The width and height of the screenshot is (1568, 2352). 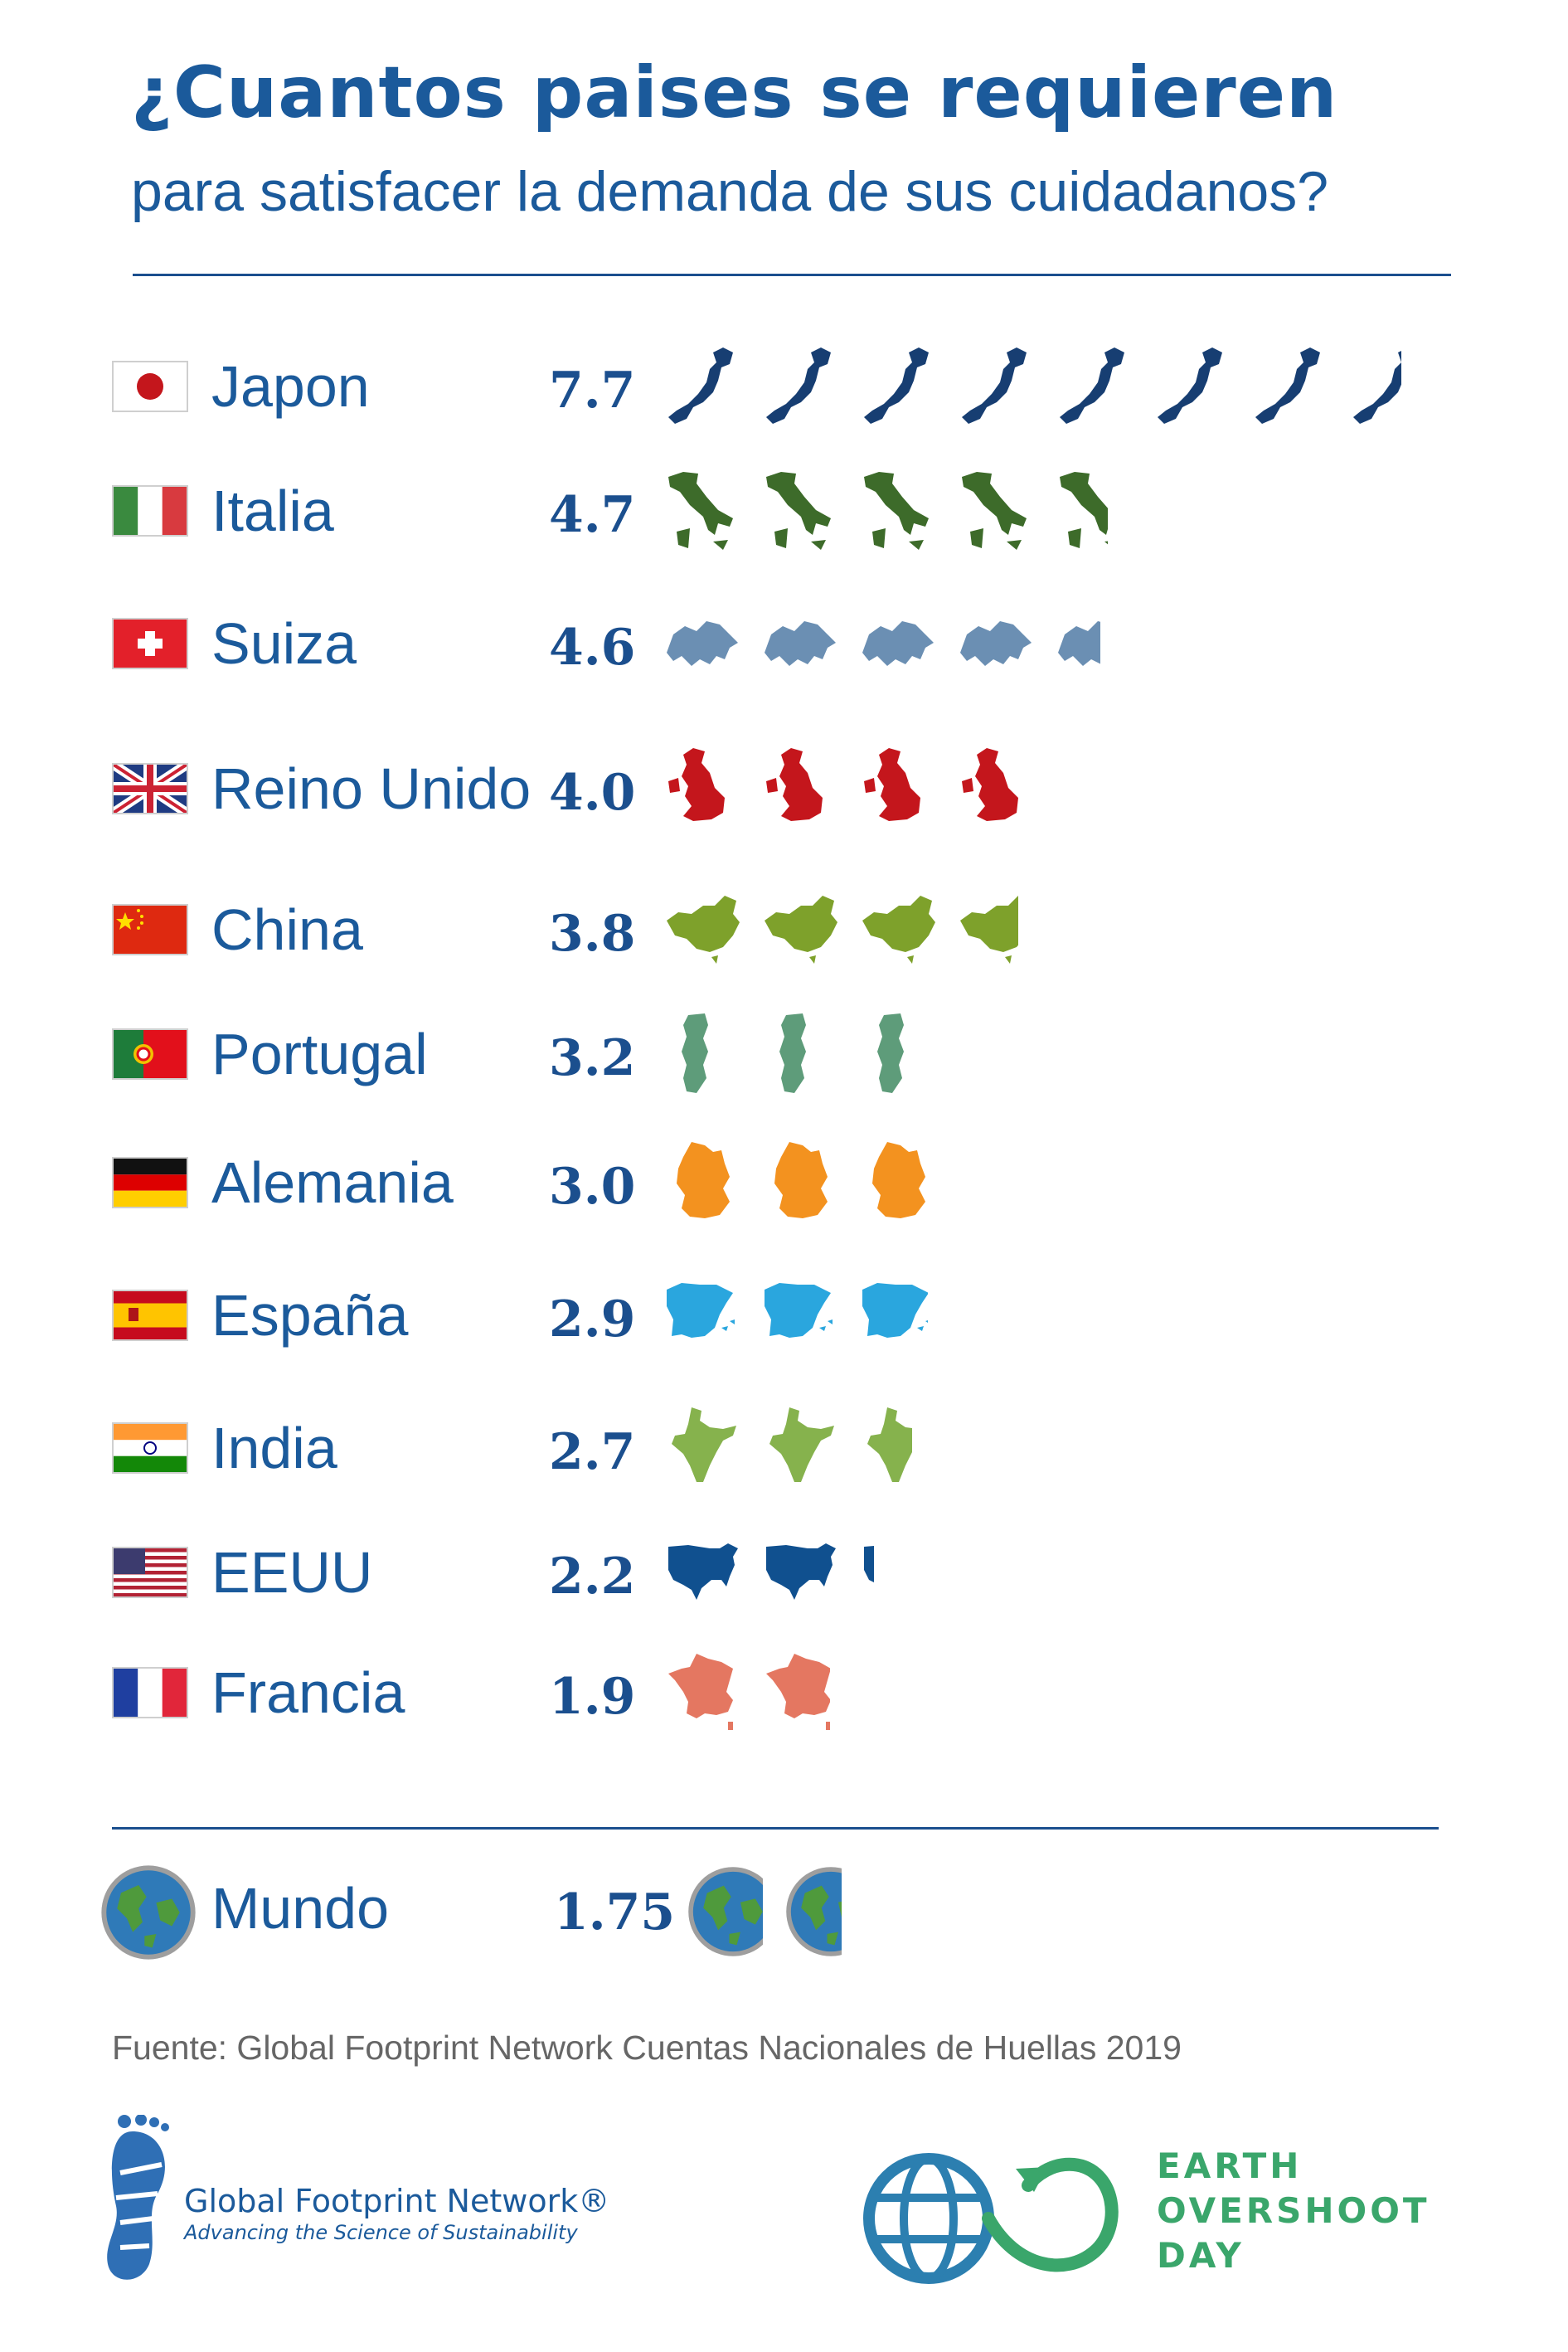 I want to click on page-title: ¿Cuantos paises se requieren, so click(x=734, y=93).